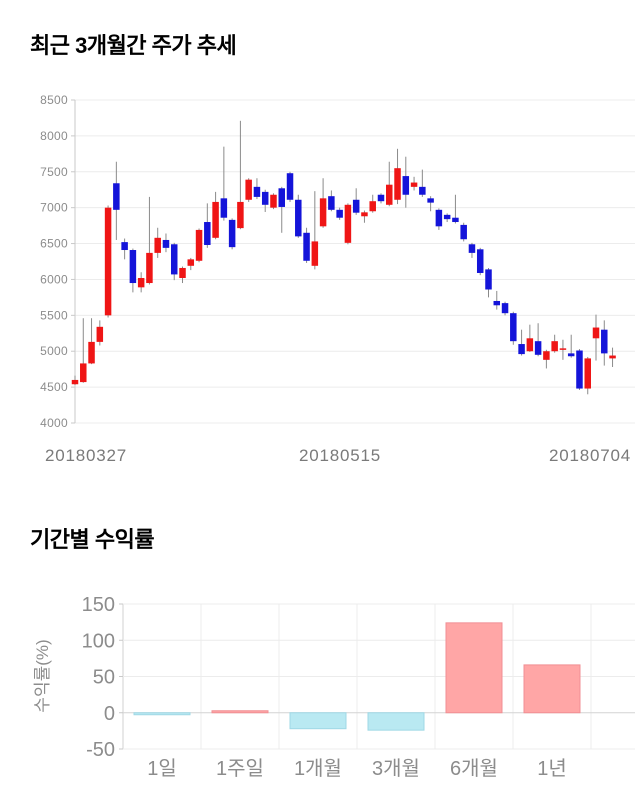 The height and width of the screenshot is (810, 640). What do you see at coordinates (104, 678) in the screenshot?
I see `y-axis-tick-label: 50` at bounding box center [104, 678].